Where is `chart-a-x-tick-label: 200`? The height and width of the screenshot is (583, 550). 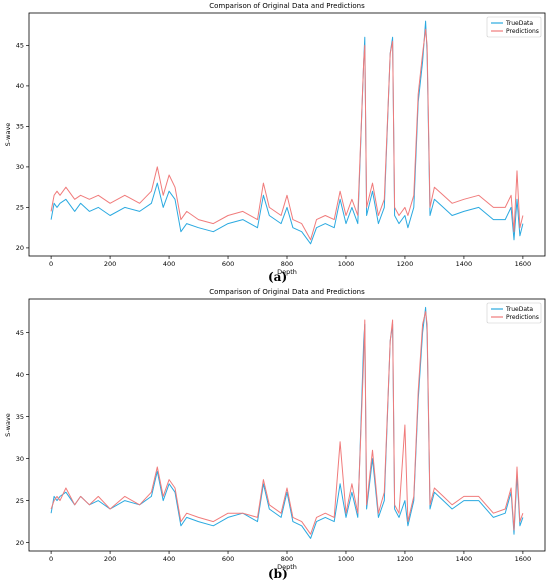 chart-a-x-tick-label: 200 is located at coordinates (110, 264).